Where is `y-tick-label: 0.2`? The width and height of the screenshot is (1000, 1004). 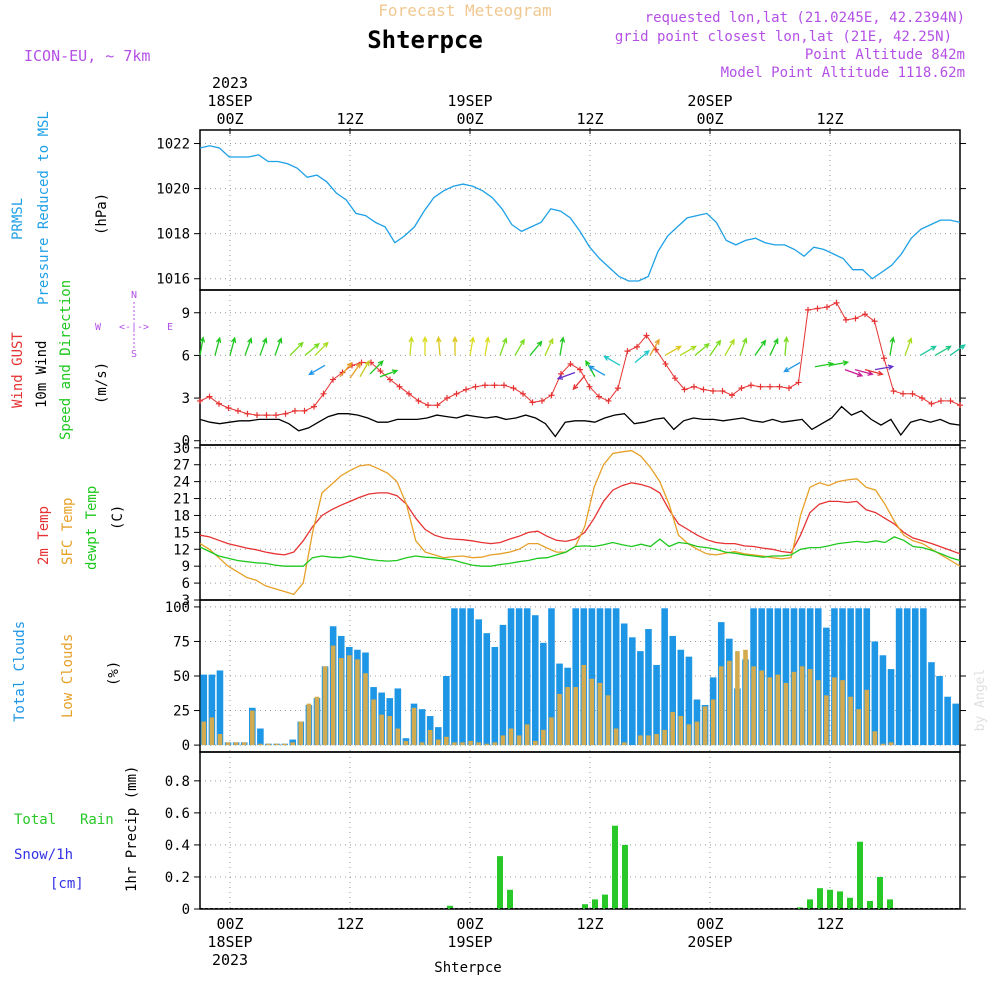 y-tick-label: 0.2 is located at coordinates (177, 878).